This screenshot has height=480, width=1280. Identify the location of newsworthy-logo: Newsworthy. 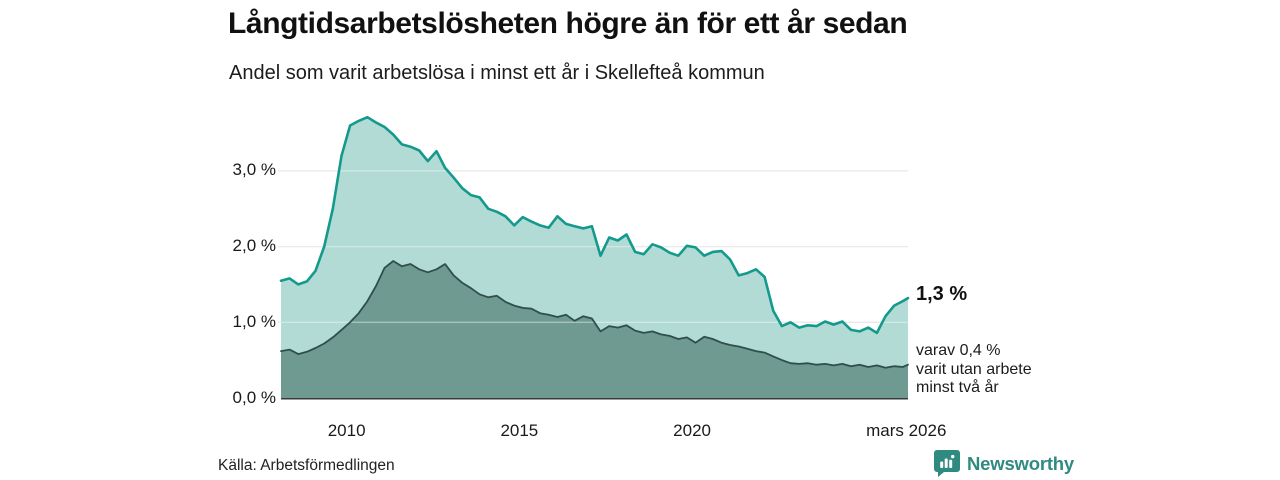
(1004, 463).